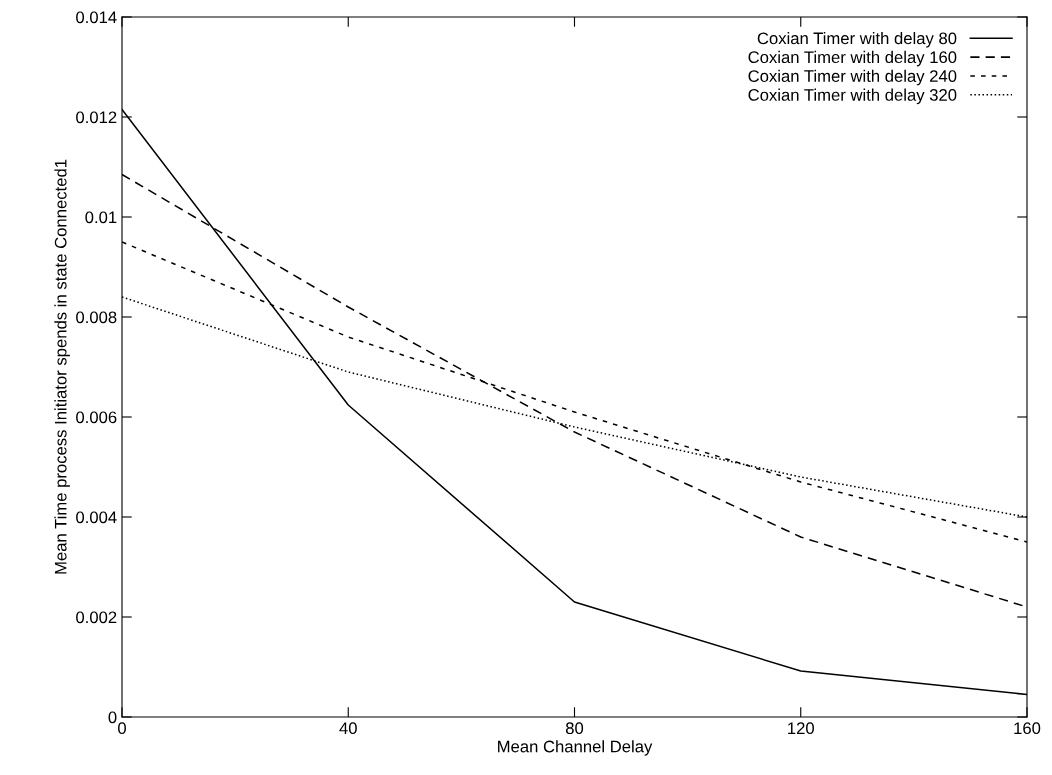 This screenshot has height=775, width=1052. What do you see at coordinates (801, 728) in the screenshot?
I see `x-tick-label: 120` at bounding box center [801, 728].